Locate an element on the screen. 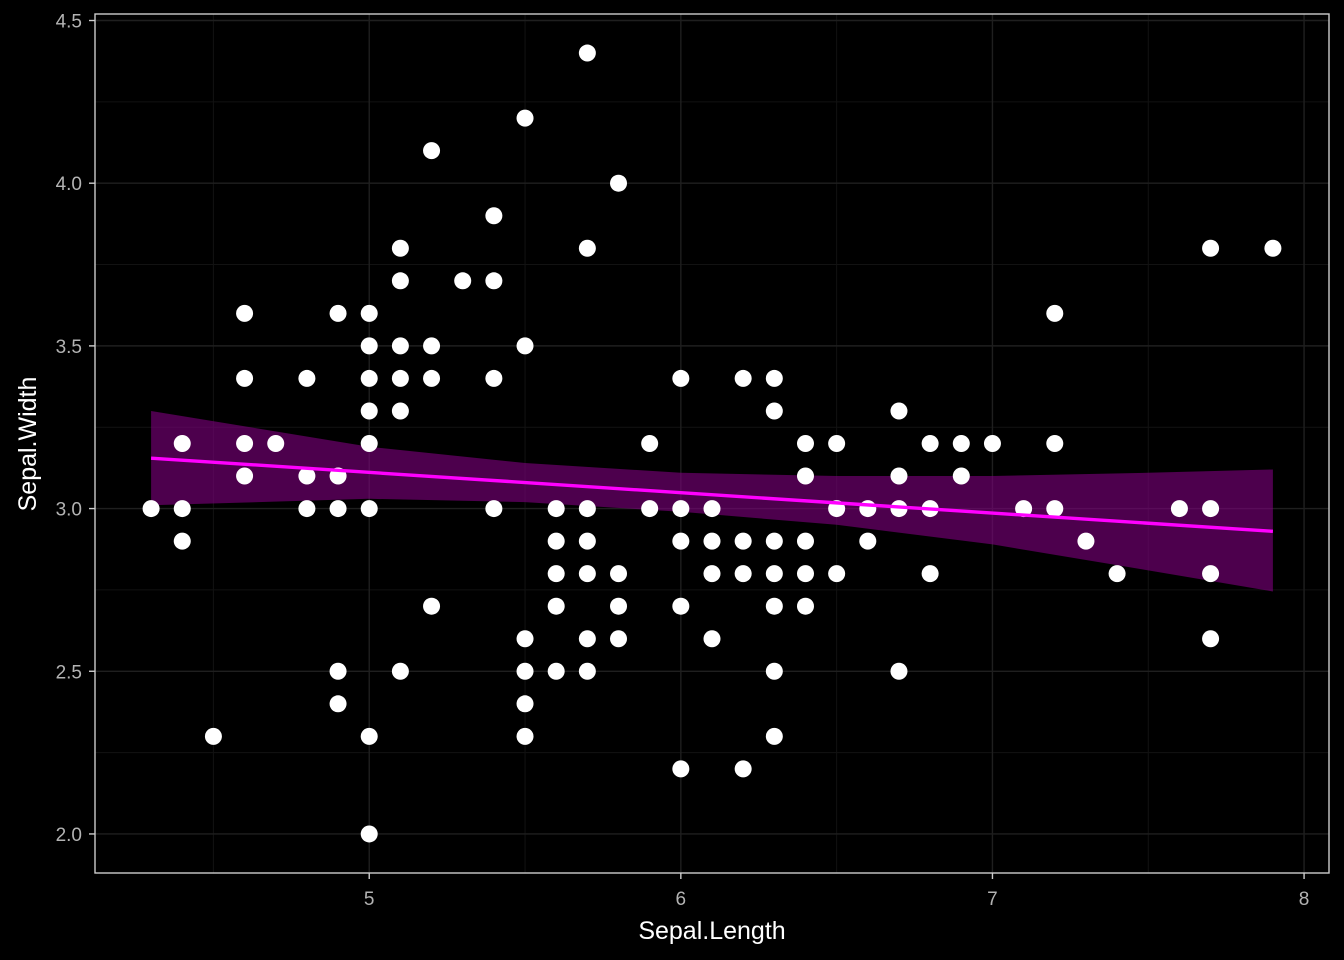  x-tick-label: 7 is located at coordinates (992, 899).